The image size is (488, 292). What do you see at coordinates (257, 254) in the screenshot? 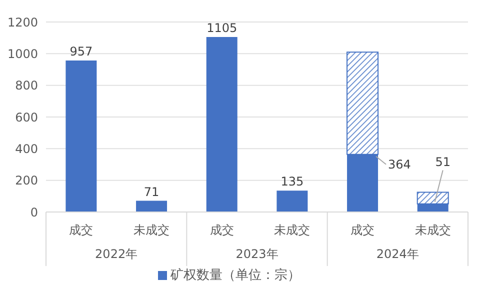
I see `text: 2023年` at bounding box center [257, 254].